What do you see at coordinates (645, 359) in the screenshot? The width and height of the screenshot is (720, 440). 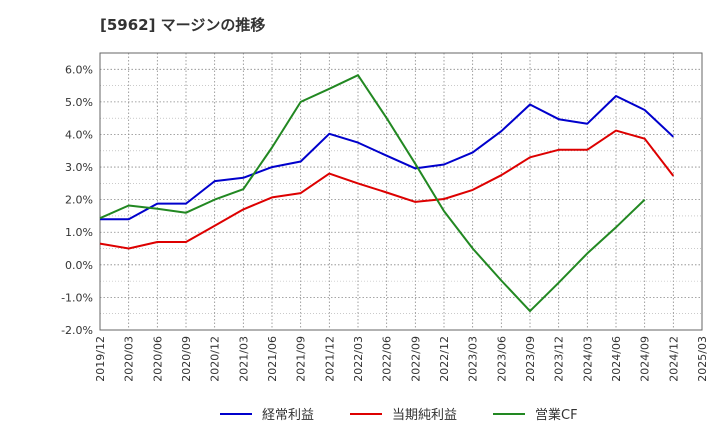 I see `x-tick-label: 2024/09` at bounding box center [645, 359].